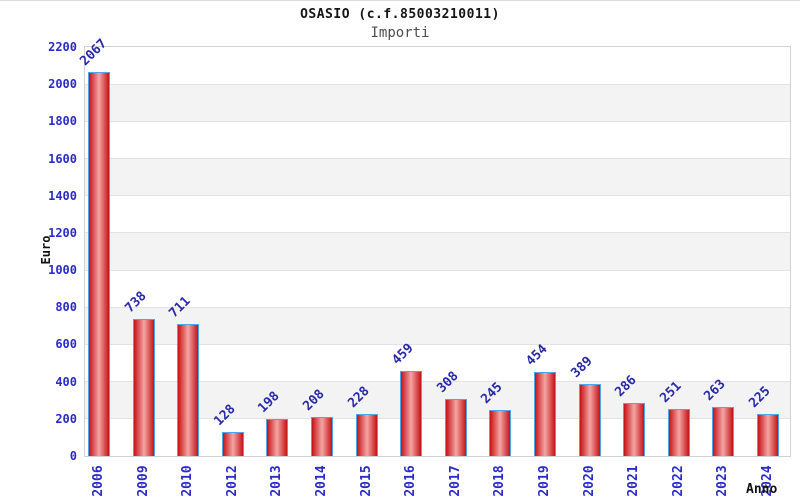 This screenshot has width=800, height=501. I want to click on bar-2023, so click(723, 431).